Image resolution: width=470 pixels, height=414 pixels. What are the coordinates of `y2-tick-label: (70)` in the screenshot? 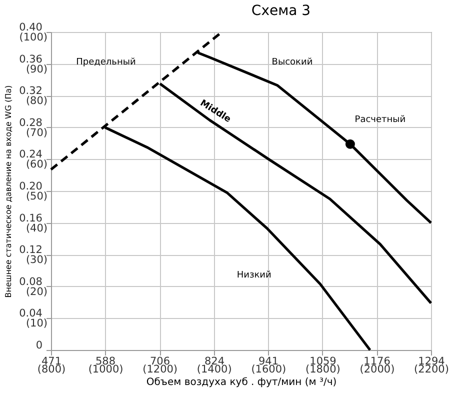 It's located at (37, 132).